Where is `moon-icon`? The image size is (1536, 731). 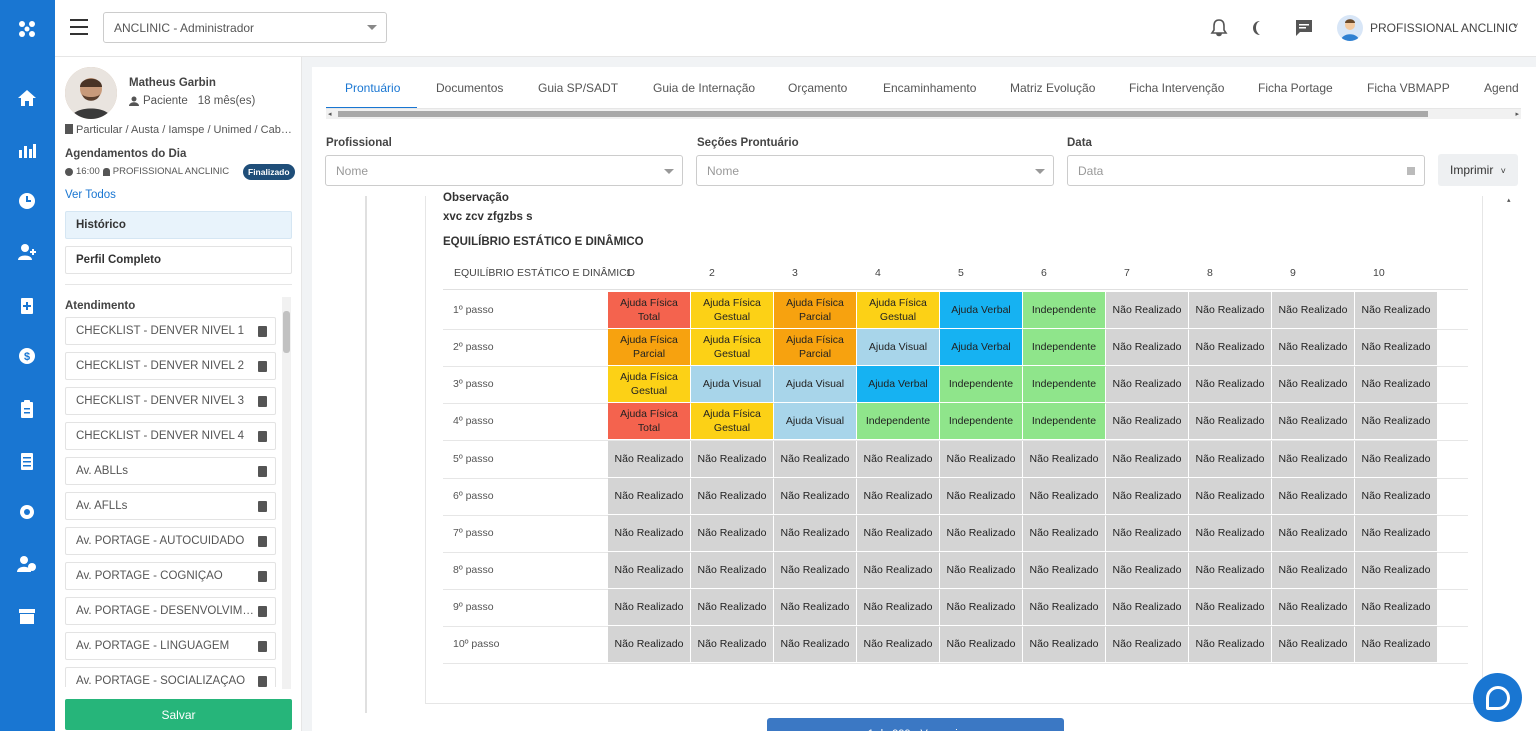
moon-icon is located at coordinates (1258, 28).